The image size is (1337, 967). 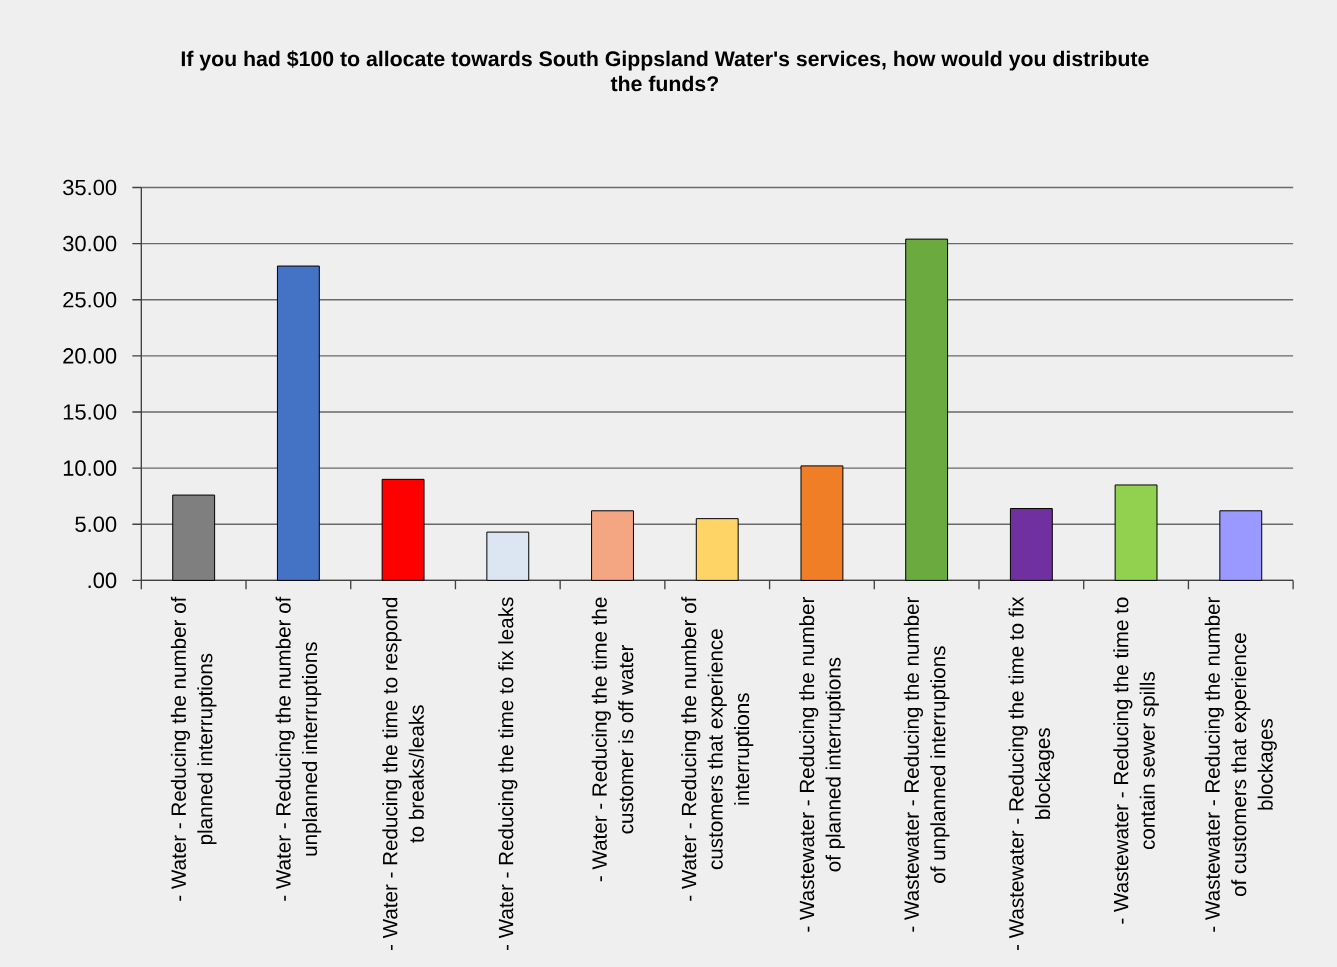 I want to click on x-tick-label: - Wastewater - Reducing the number of customers that experience blockages, so click(x=1240, y=764).